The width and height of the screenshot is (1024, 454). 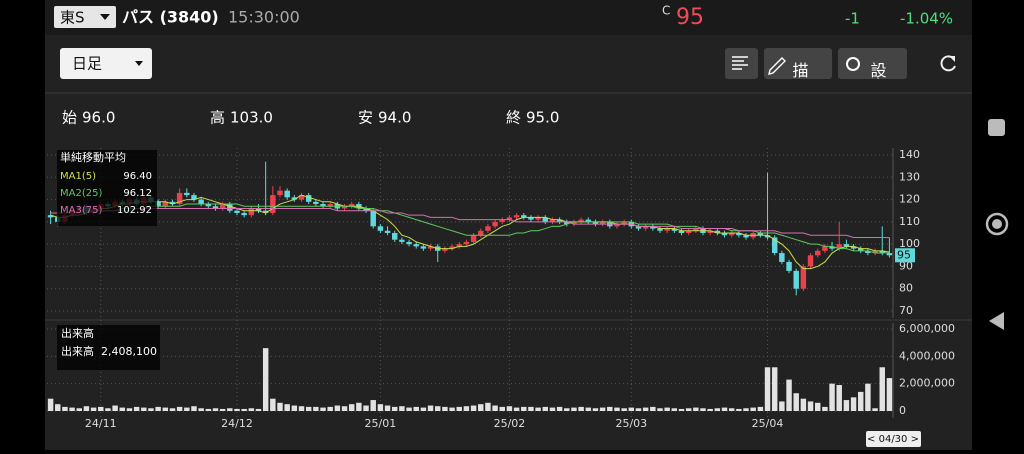 I want to click on y-tick-label: 120, so click(x=909, y=199).